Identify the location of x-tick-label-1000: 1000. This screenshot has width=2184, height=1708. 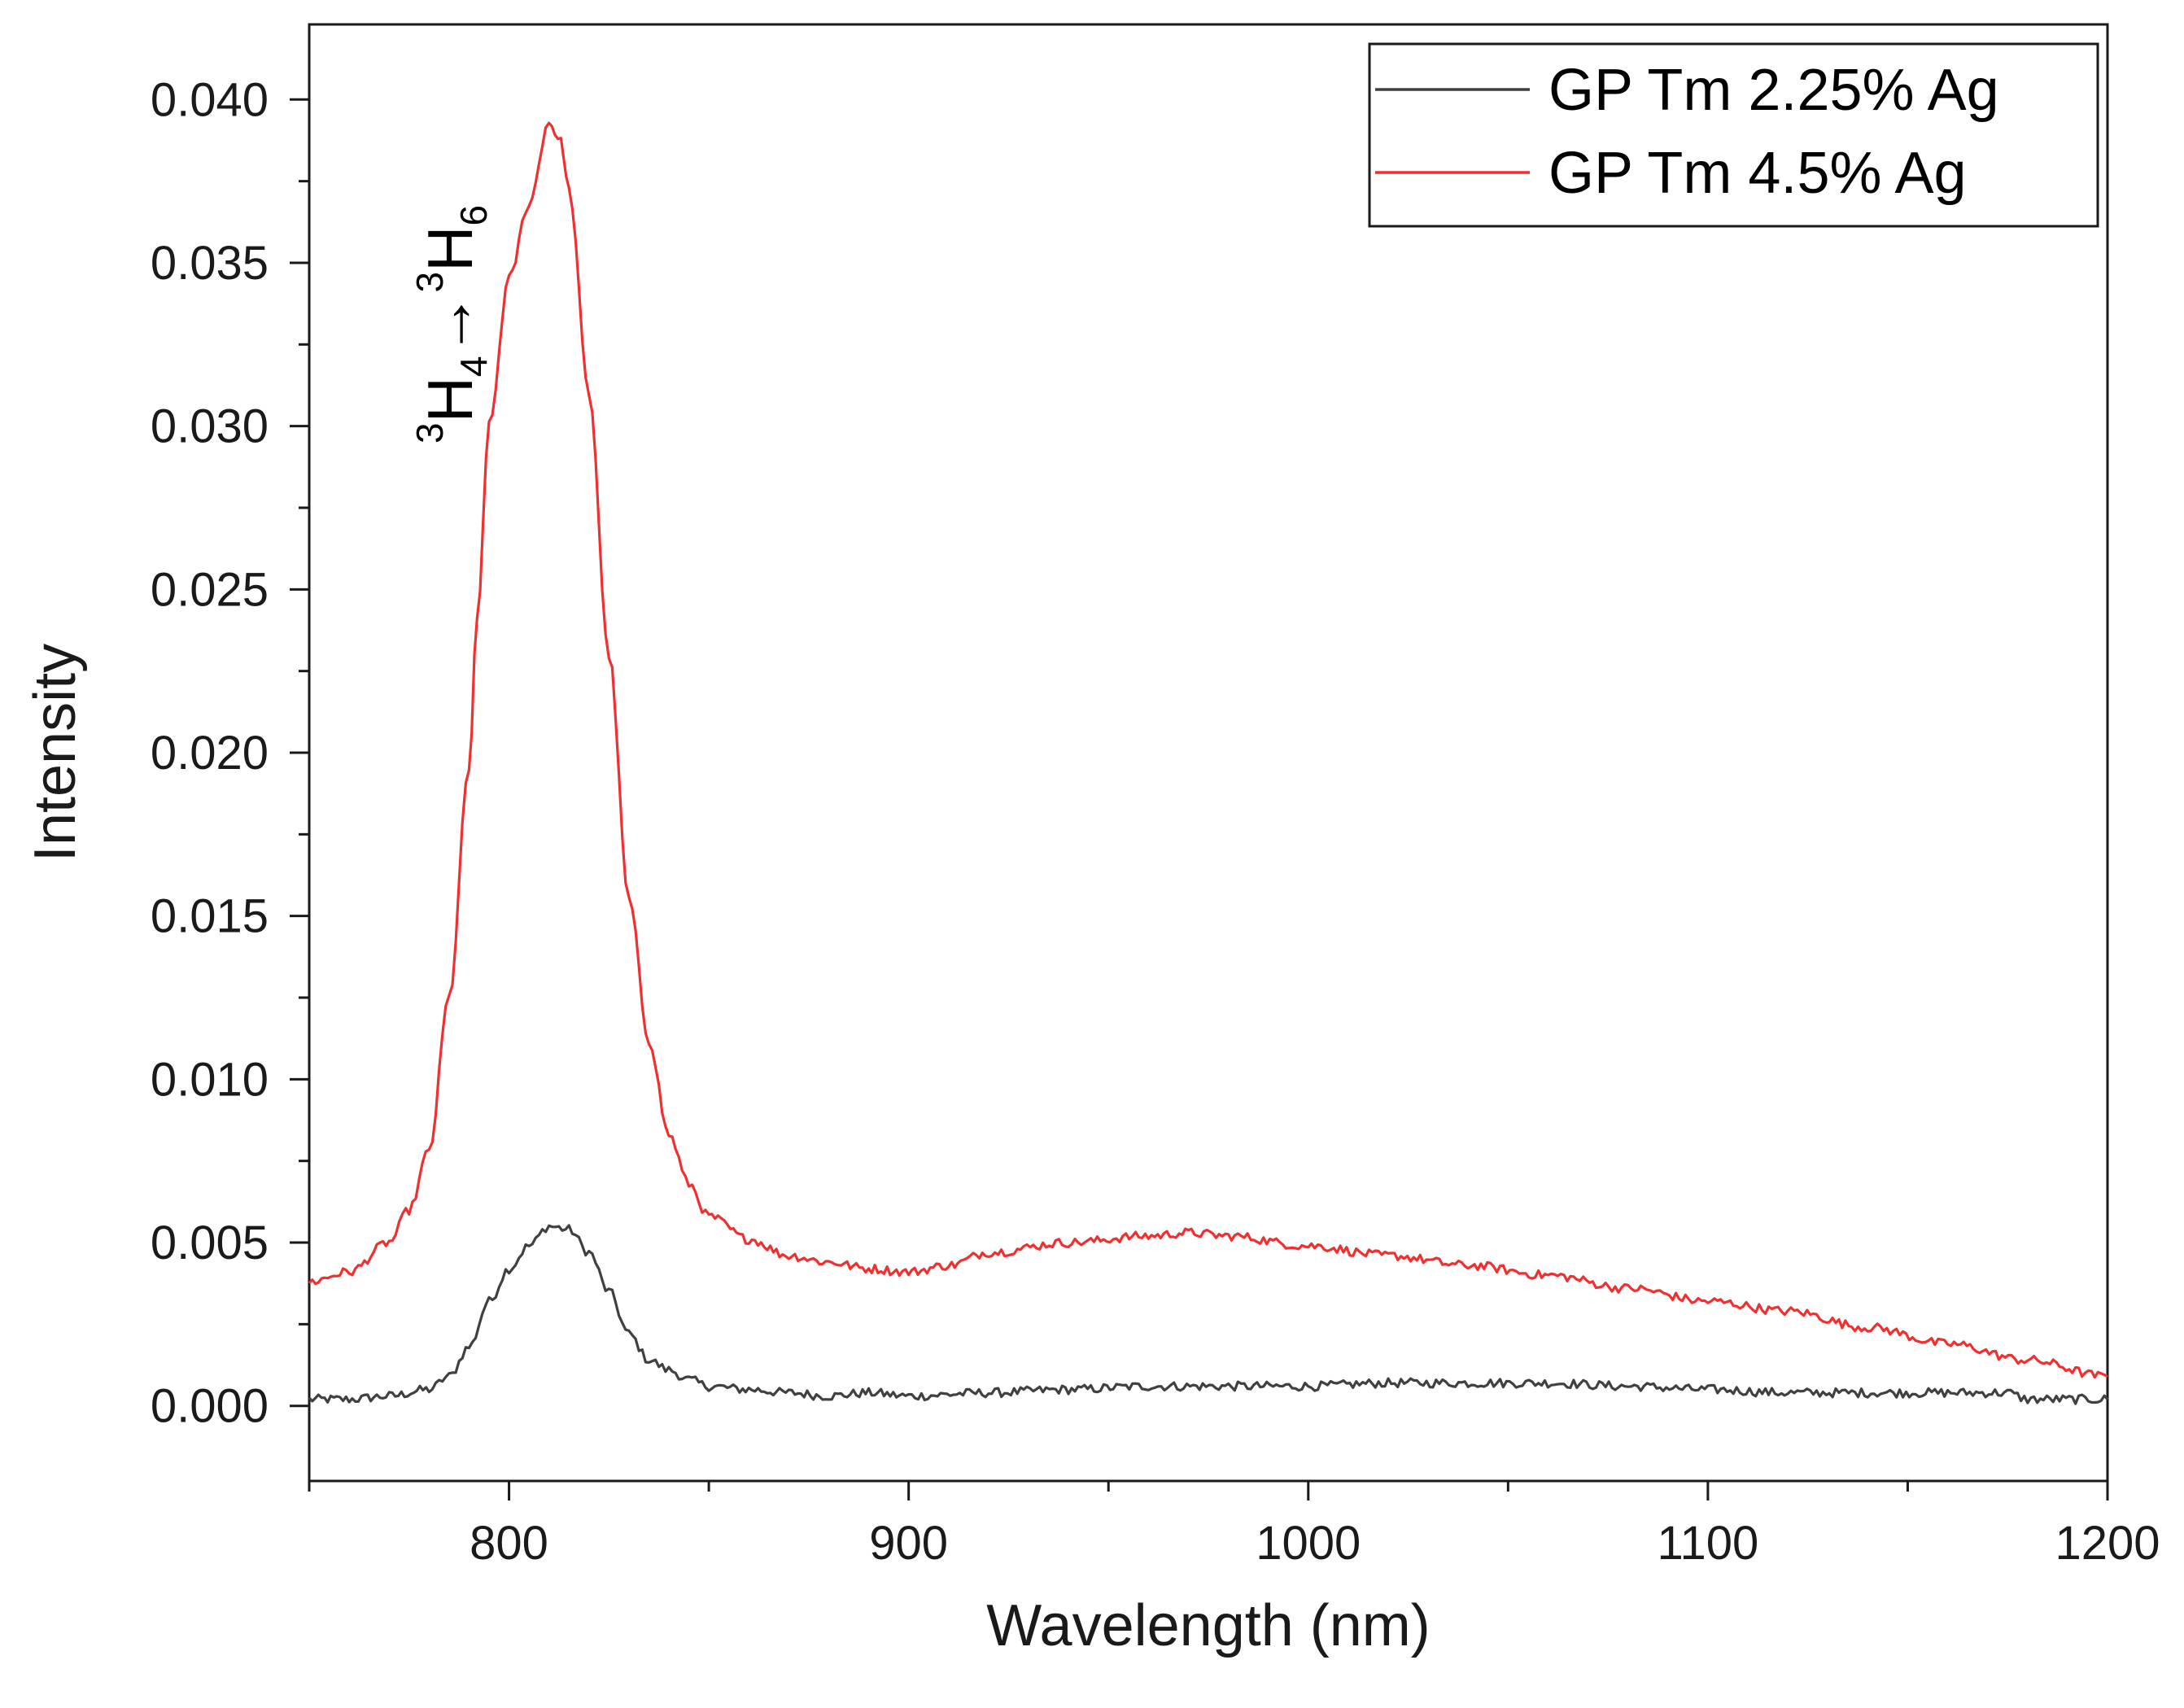
(1309, 1543).